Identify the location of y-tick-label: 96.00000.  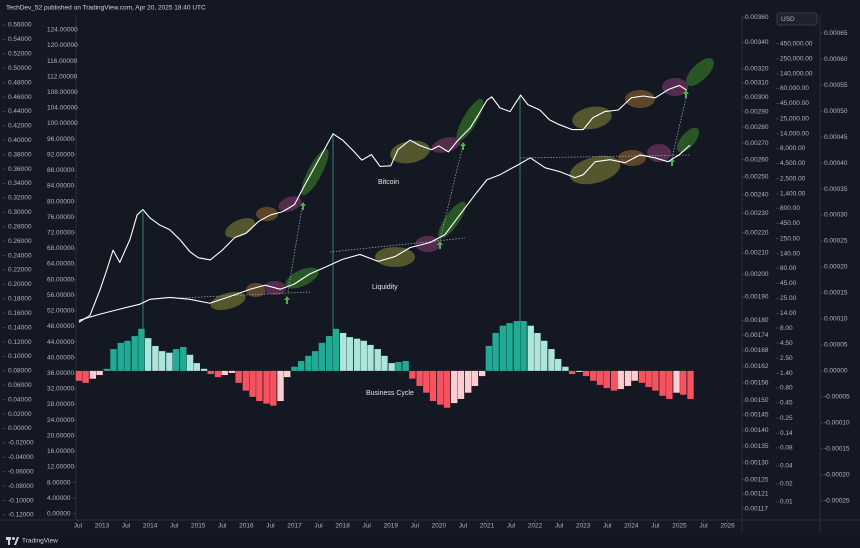
(60, 139).